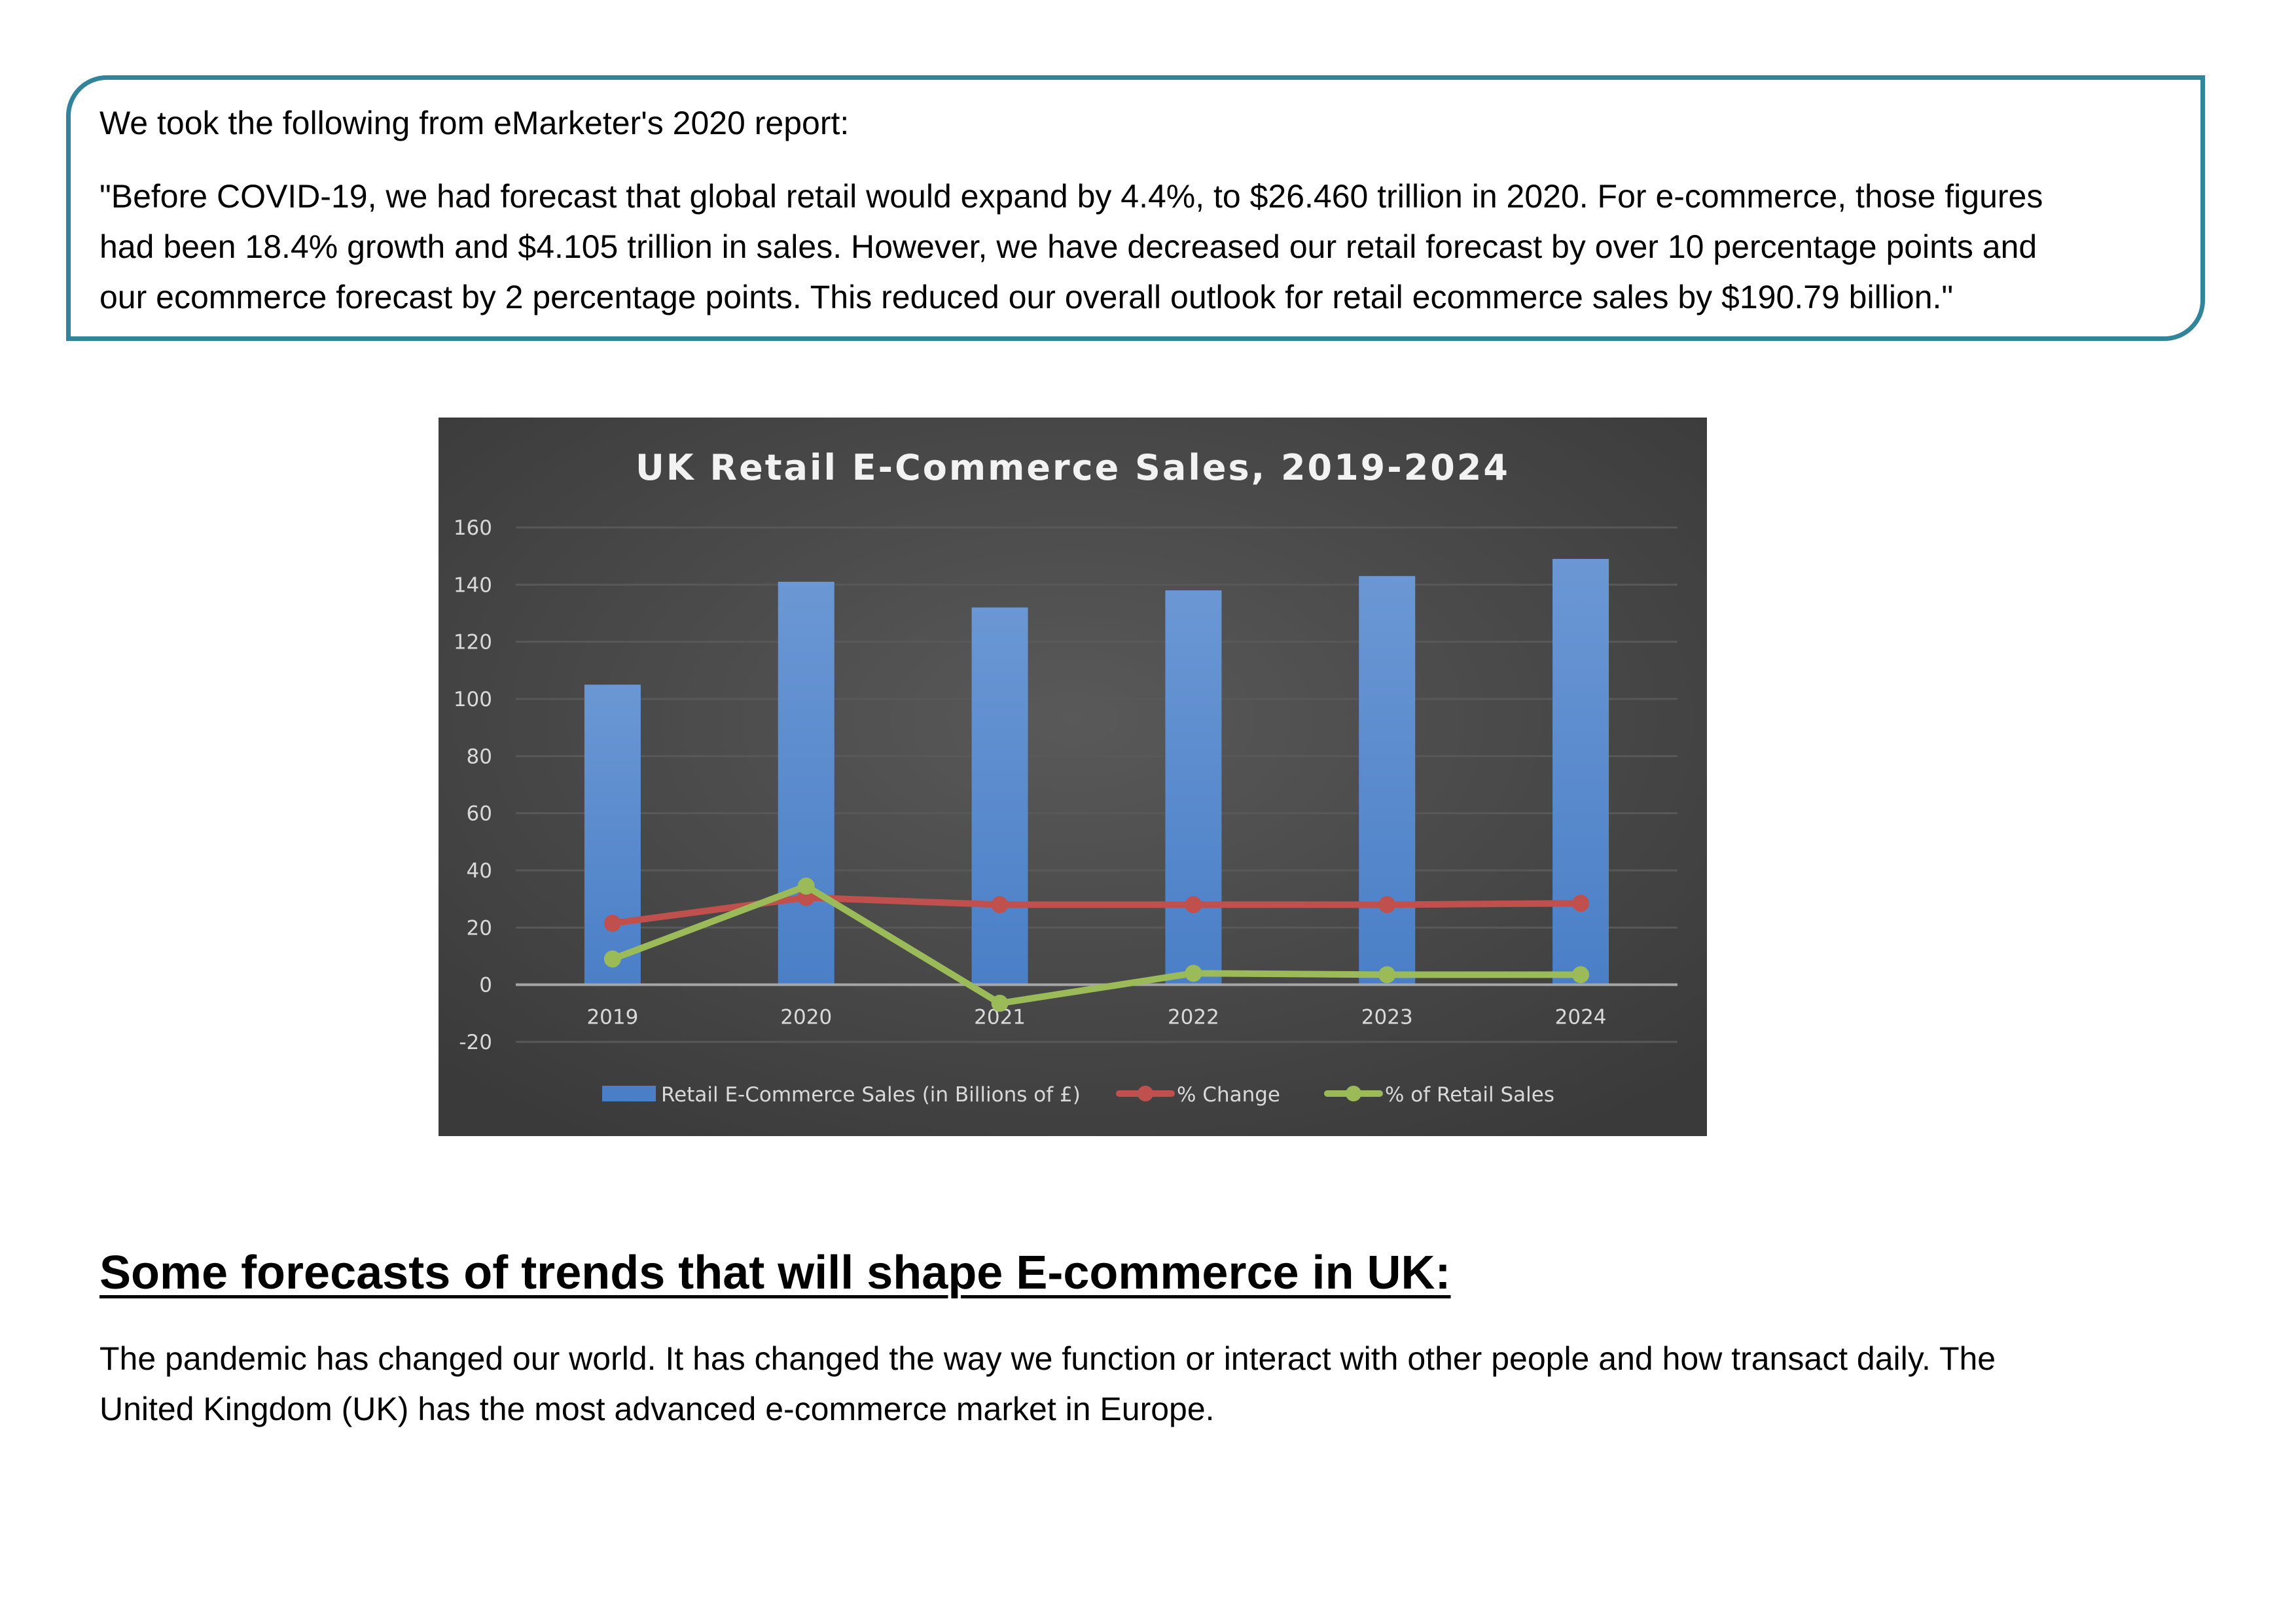  I want to click on y-tick-label: 60, so click(479, 814).